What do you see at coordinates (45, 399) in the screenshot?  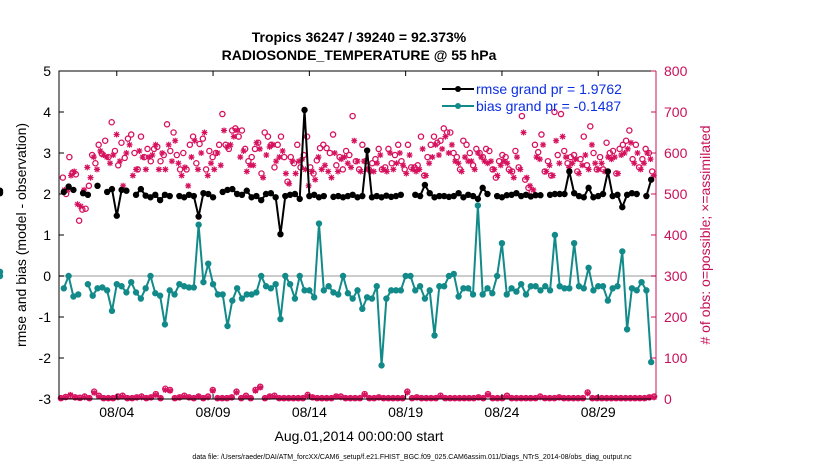 I see `y-left-tick-label: -3` at bounding box center [45, 399].